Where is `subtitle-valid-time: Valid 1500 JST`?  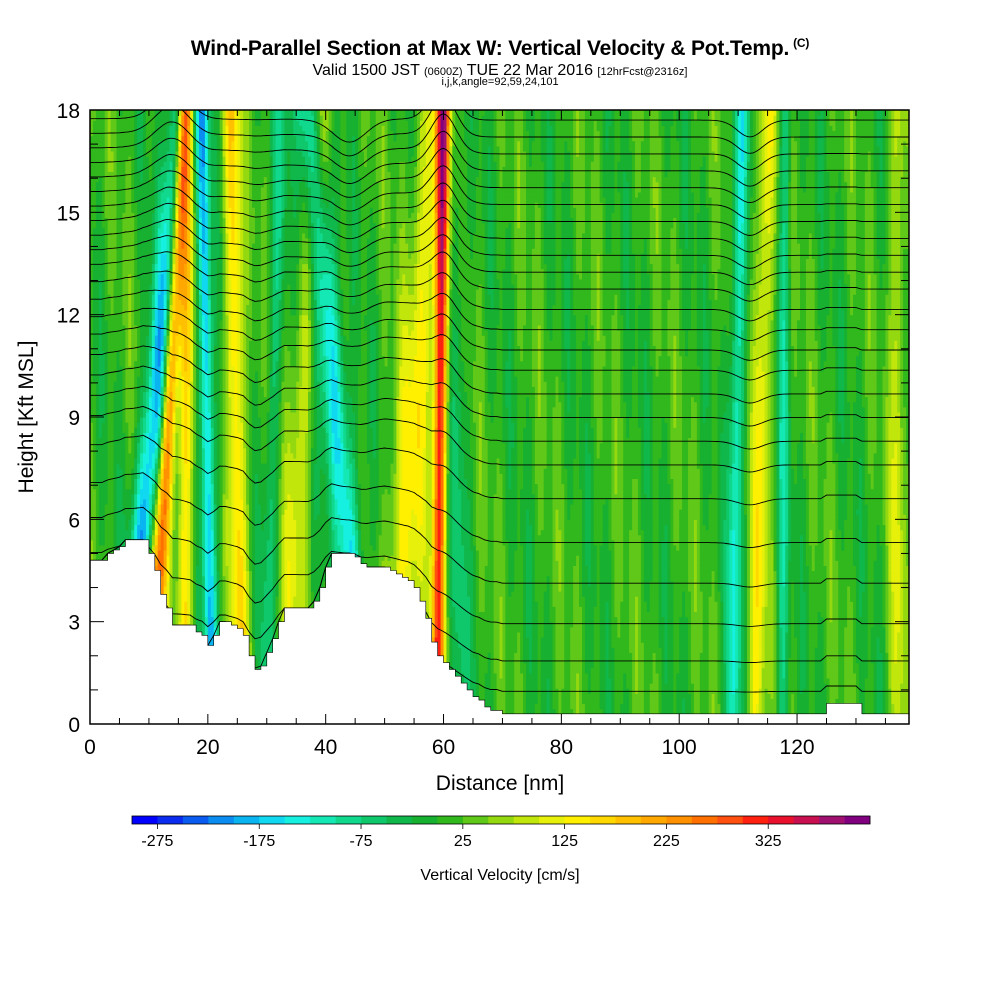 subtitle-valid-time: Valid 1500 JST is located at coordinates (366, 70).